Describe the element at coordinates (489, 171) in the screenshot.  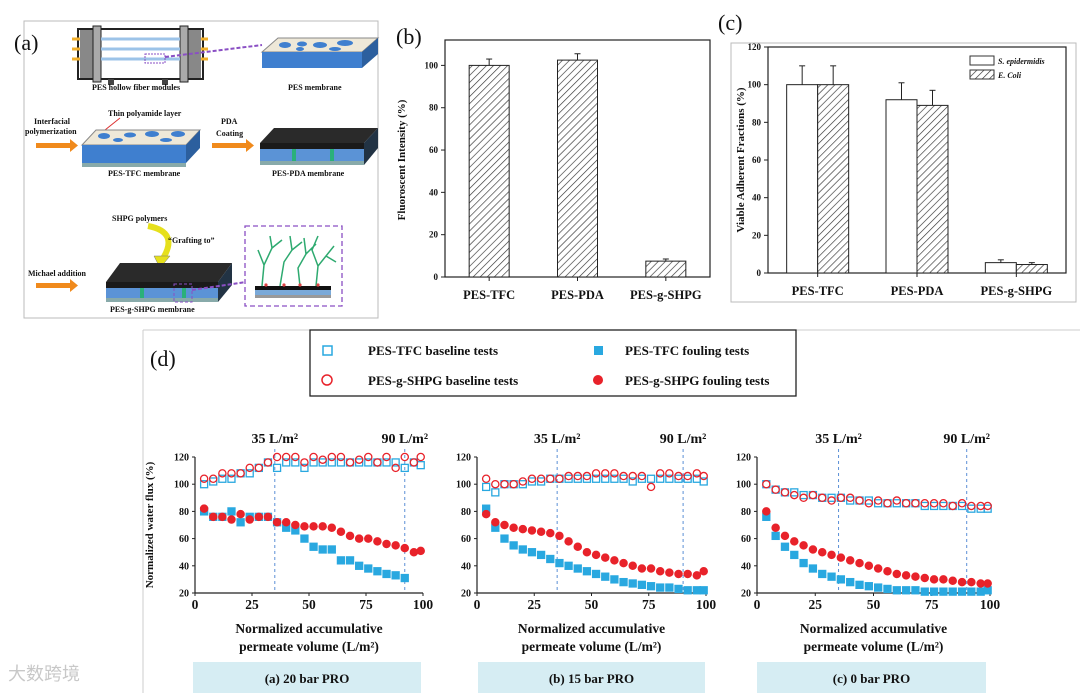
I see `bar` at that location.